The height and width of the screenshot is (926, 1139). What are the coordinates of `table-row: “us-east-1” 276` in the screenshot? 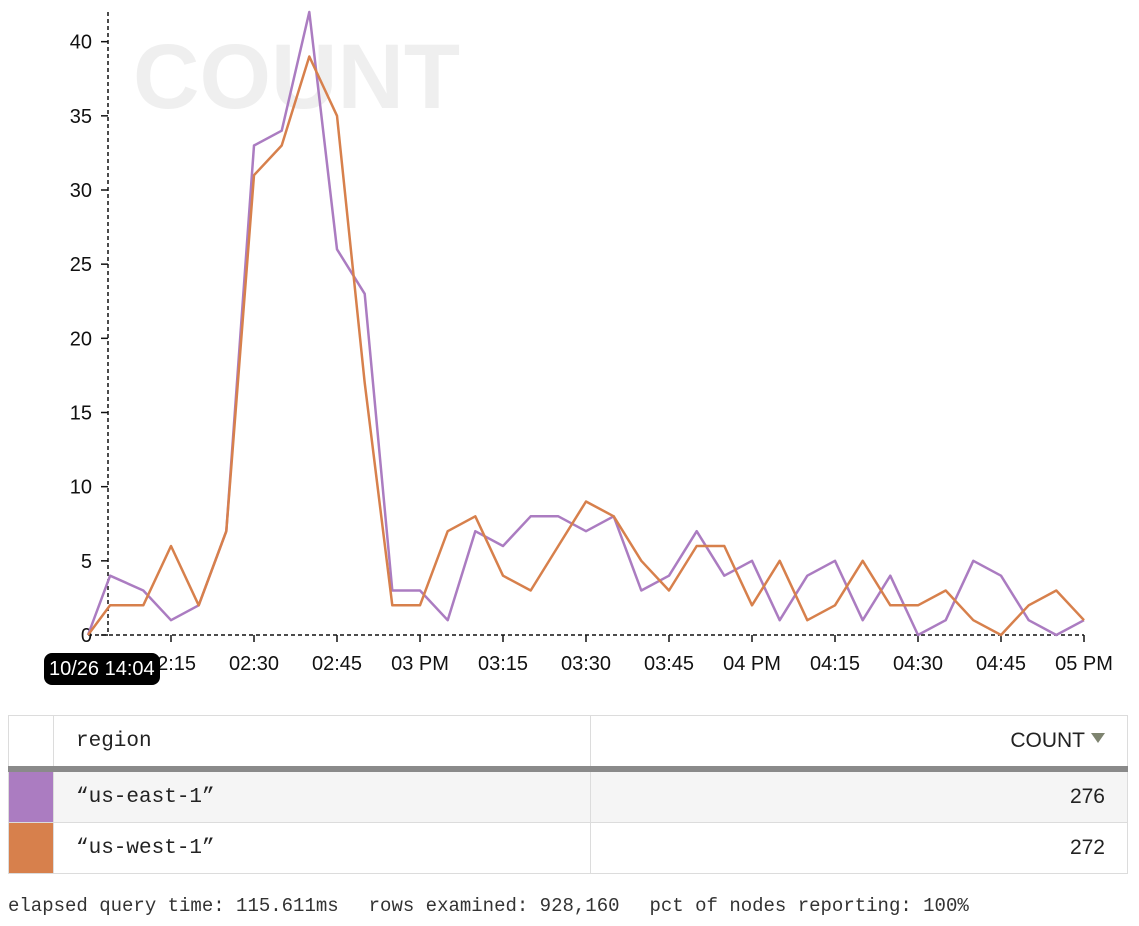 It's located at (568, 795).